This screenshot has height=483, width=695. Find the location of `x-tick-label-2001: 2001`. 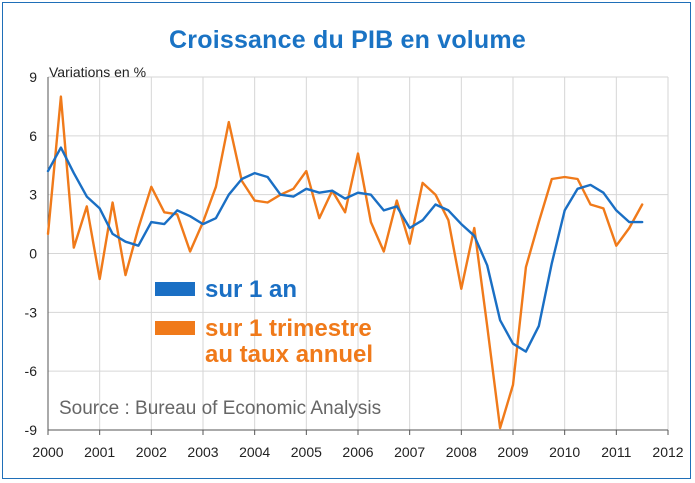

x-tick-label-2001: 2001 is located at coordinates (99, 452).